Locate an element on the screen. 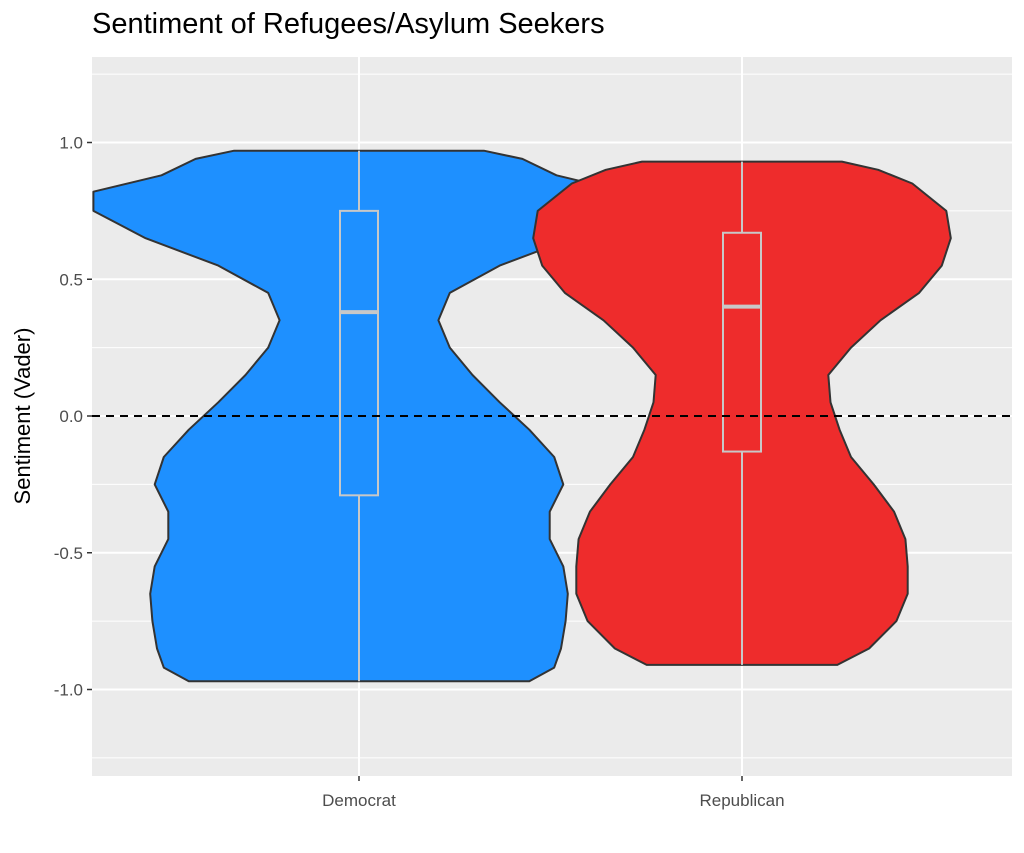 This screenshot has width=1024, height=853. chart-title: Sentiment of Refugees/Asylum Seekers is located at coordinates (348, 24).